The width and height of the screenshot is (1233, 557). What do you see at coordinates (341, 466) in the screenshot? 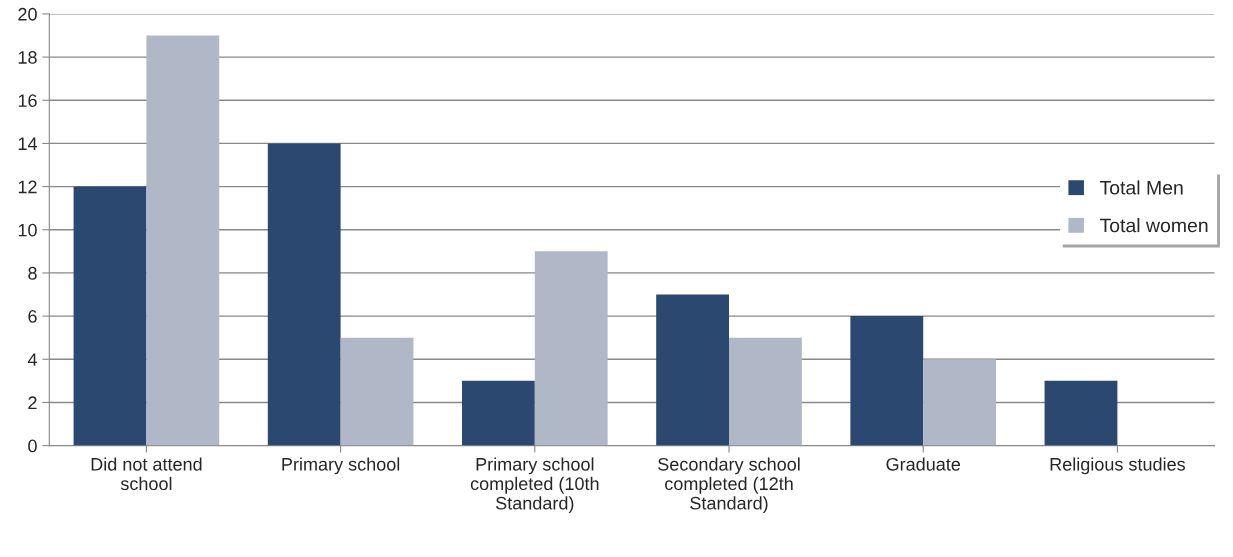
I see `x-tick-label: Primary school` at bounding box center [341, 466].